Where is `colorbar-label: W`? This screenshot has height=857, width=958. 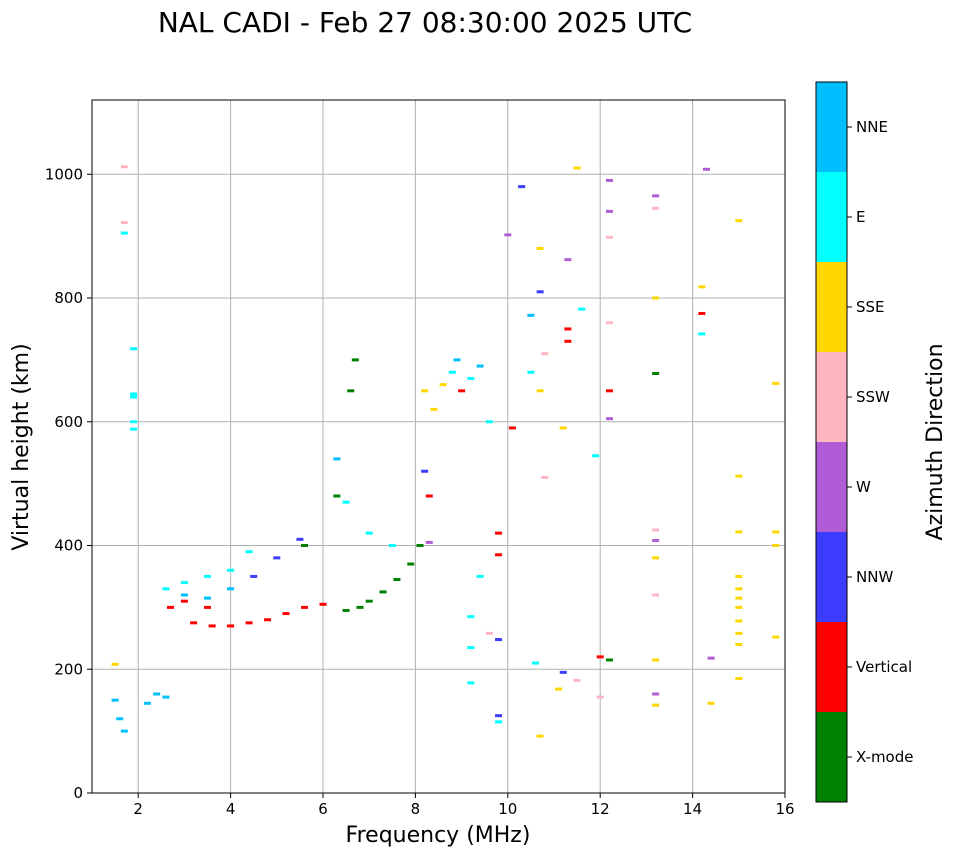
colorbar-label: W is located at coordinates (863, 487).